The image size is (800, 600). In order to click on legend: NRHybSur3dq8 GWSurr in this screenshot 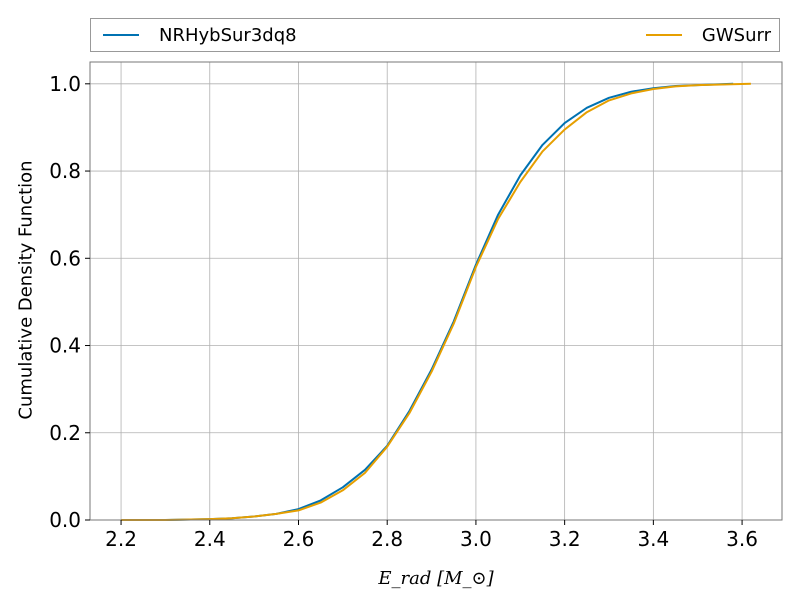, I will do `click(435, 35)`.